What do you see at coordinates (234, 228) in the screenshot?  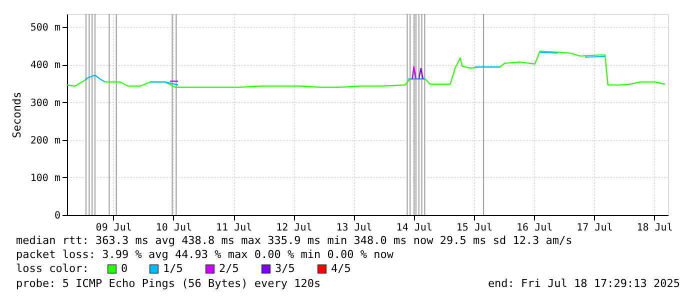 I see `x-tick-label: 11 Jul` at bounding box center [234, 228].